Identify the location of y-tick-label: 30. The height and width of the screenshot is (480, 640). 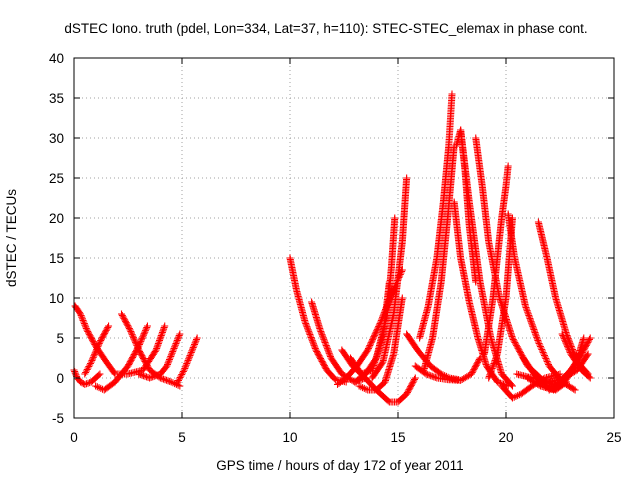
(56, 138).